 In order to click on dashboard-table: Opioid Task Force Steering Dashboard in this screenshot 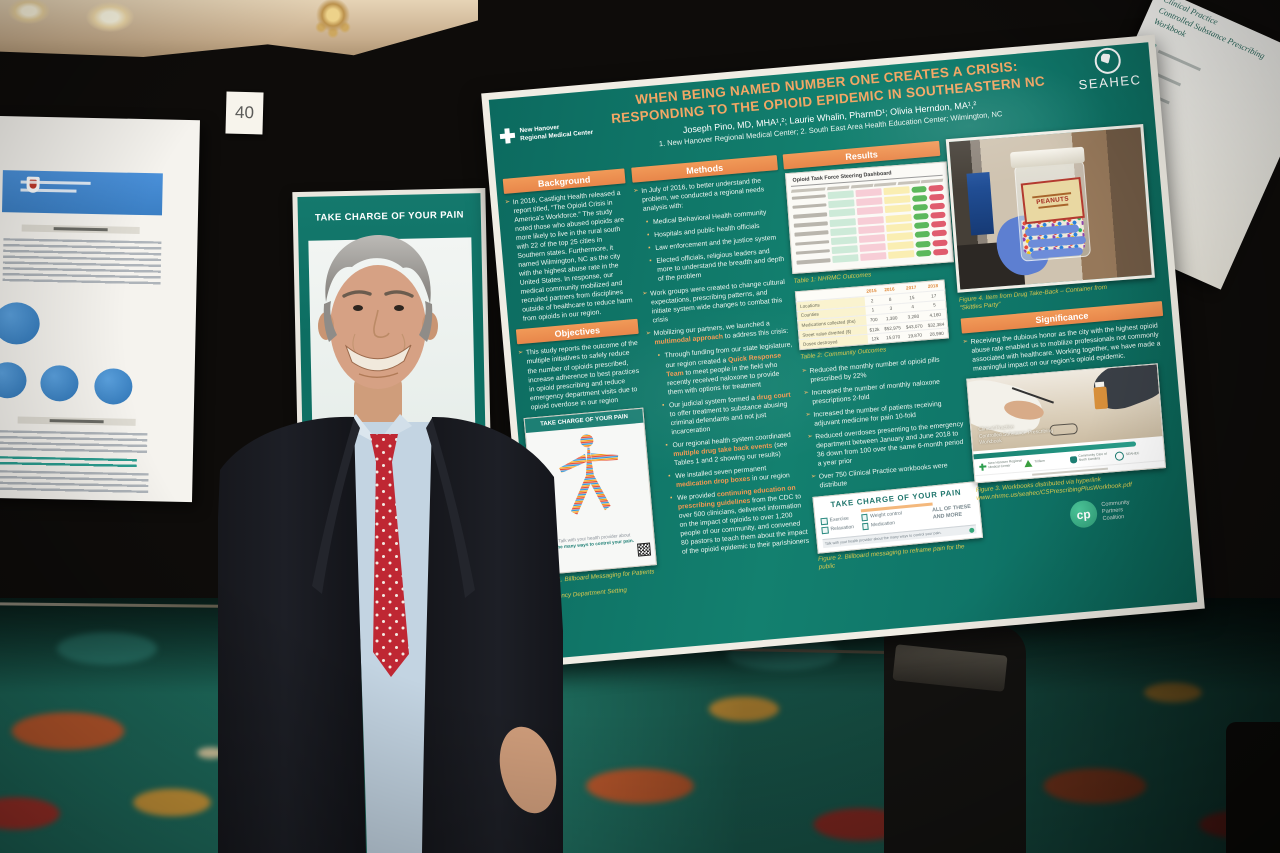, I will do `click(869, 217)`.